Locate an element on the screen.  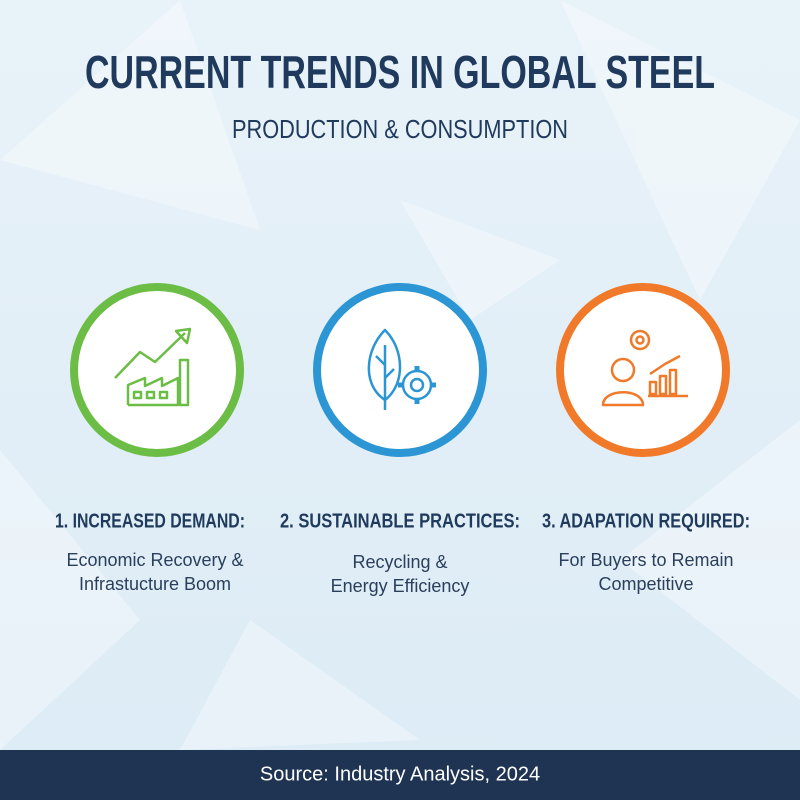
item-description: Infrastucture Boom is located at coordinates (155, 584).